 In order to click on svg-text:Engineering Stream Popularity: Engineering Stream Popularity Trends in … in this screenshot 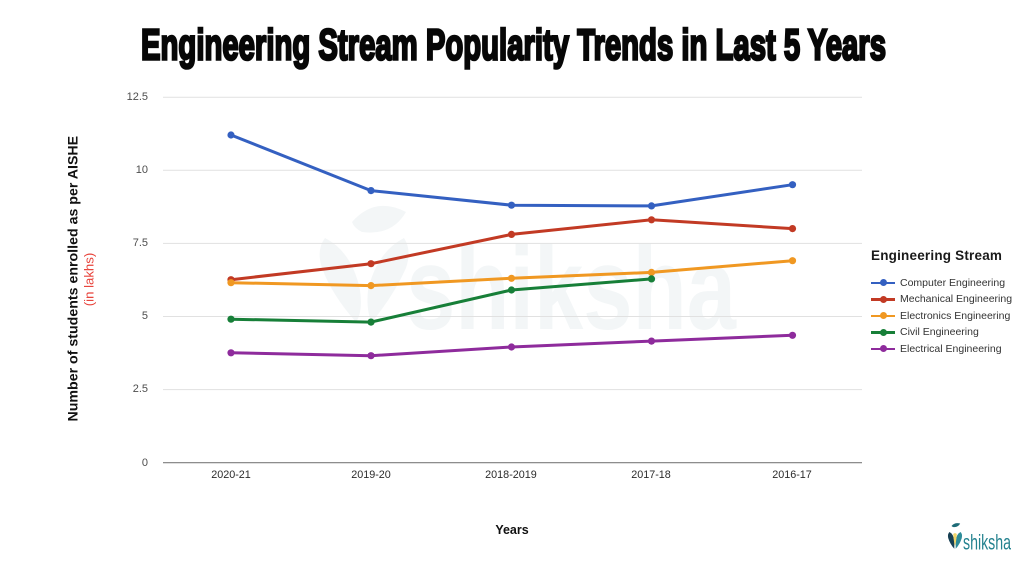, I will do `click(513, 45)`.